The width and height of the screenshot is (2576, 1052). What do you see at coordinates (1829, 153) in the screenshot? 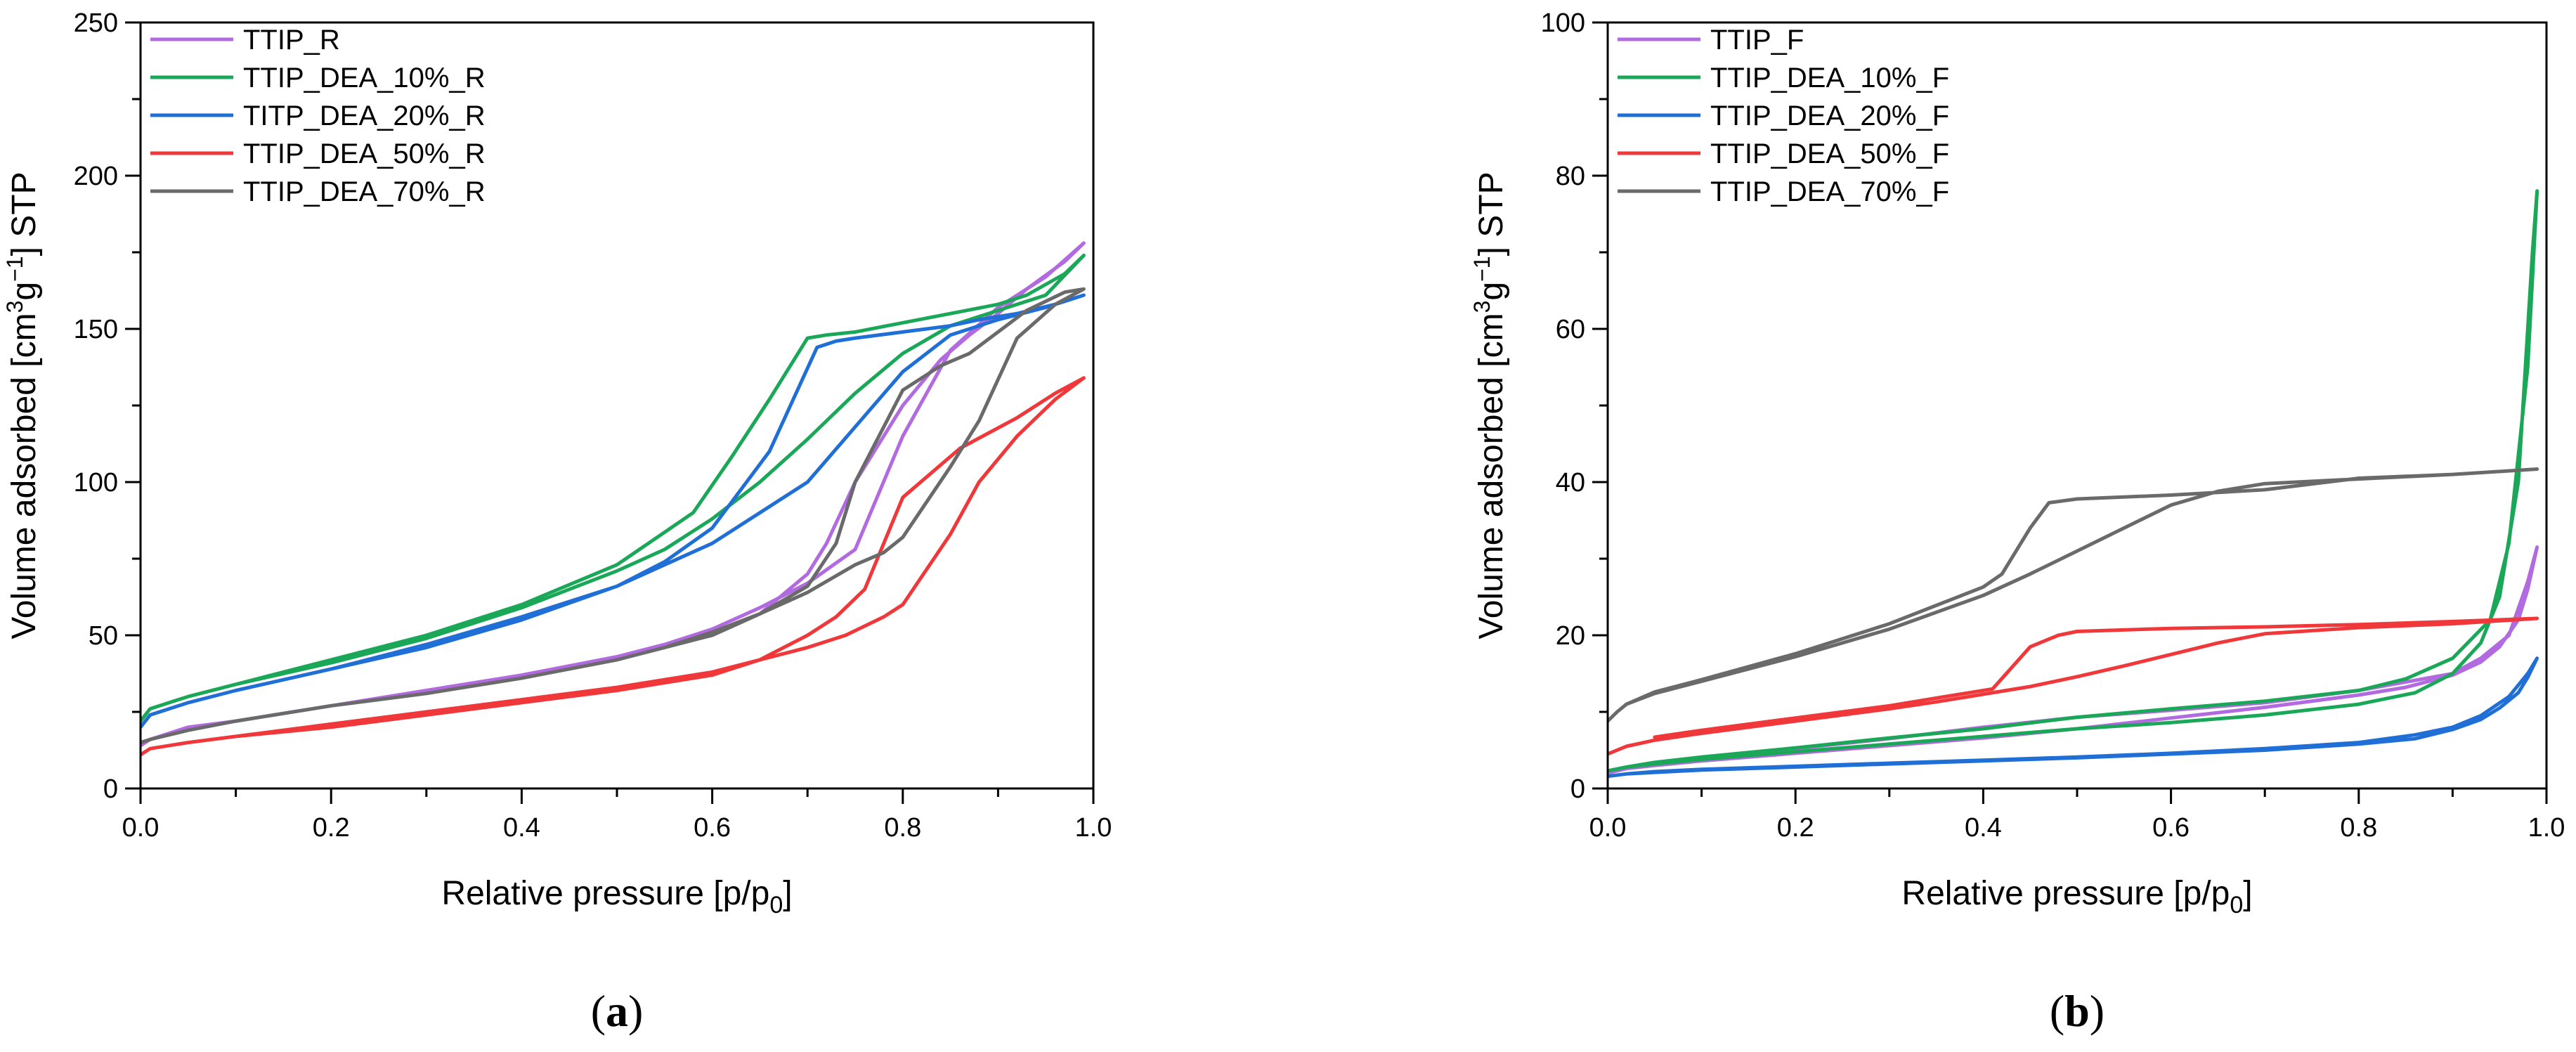
I see `legend-label-TTIP_DEA_50%_F: TTIP_DEA_50%_F` at bounding box center [1829, 153].